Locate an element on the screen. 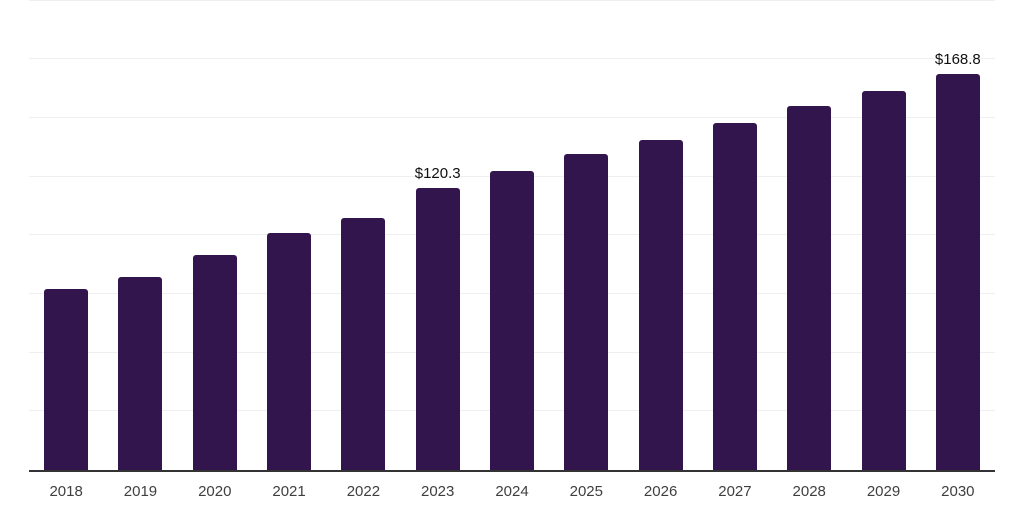 The image size is (1024, 512). x-tick-label-2022: 2022 is located at coordinates (363, 491).